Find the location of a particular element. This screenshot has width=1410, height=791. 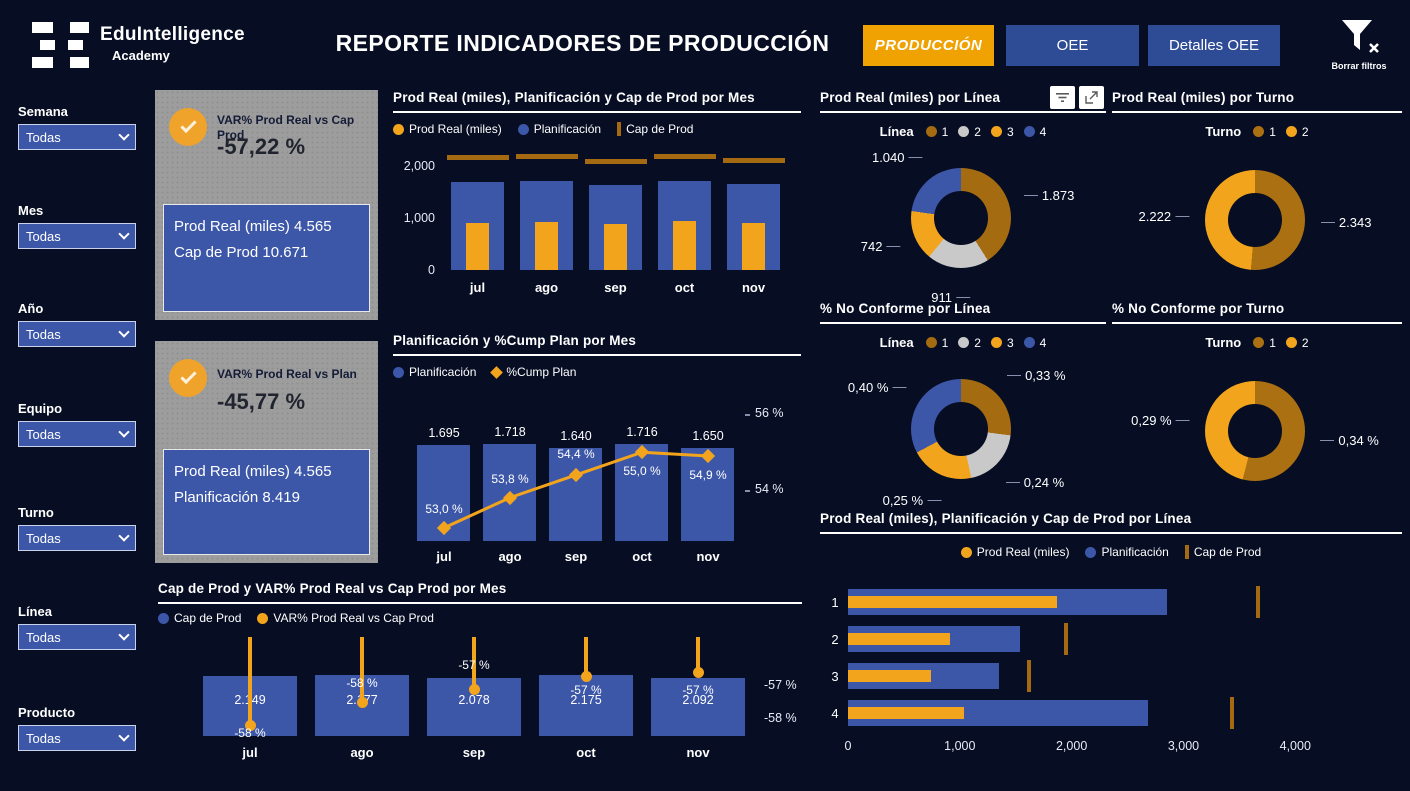

x-axis-category: oct is located at coordinates (684, 287).